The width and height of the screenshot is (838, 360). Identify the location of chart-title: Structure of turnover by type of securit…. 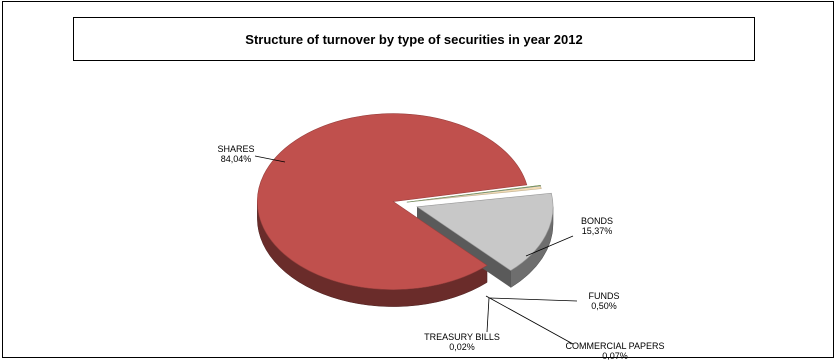
(414, 39).